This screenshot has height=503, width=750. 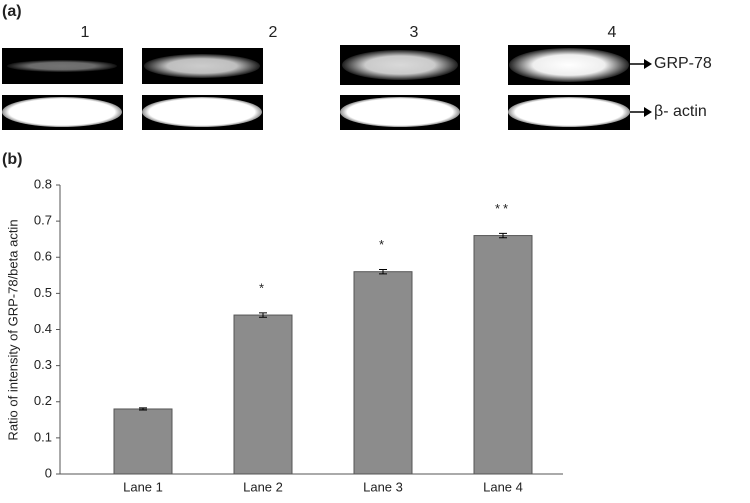 I want to click on band-label: β- actin, so click(x=680, y=111).